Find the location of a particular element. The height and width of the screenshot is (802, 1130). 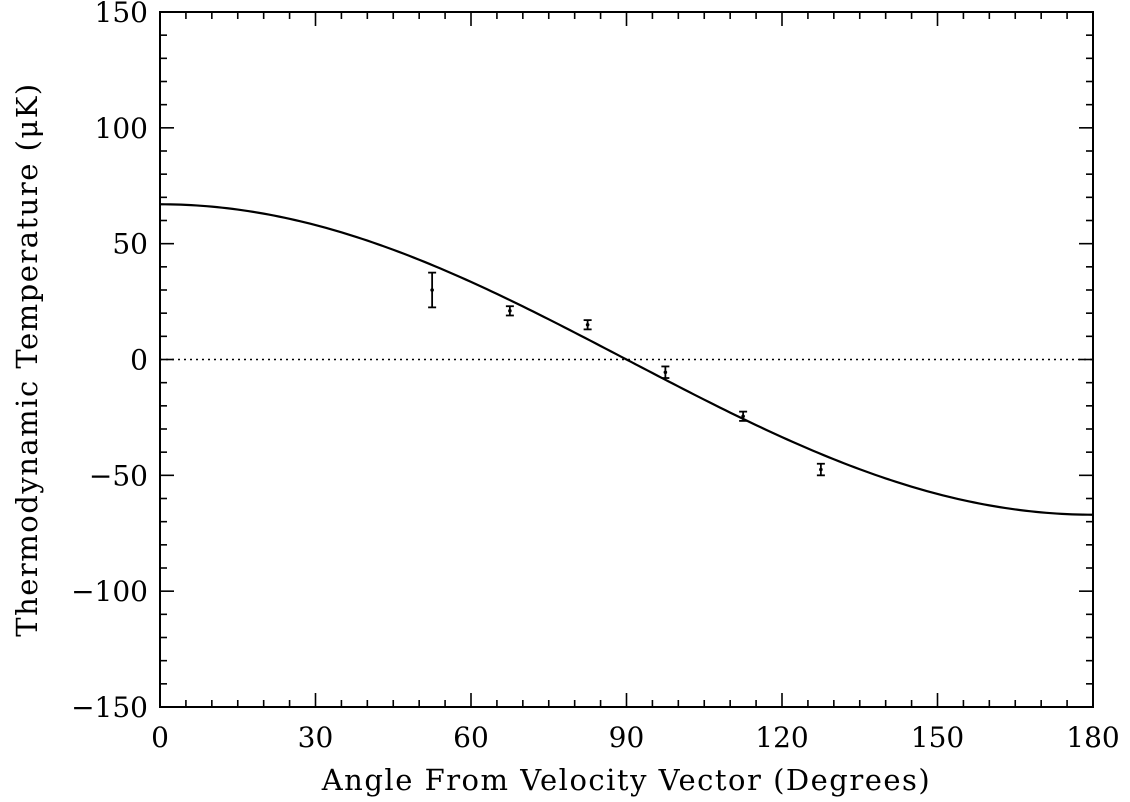

x-tick-label: 90 is located at coordinates (627, 737).